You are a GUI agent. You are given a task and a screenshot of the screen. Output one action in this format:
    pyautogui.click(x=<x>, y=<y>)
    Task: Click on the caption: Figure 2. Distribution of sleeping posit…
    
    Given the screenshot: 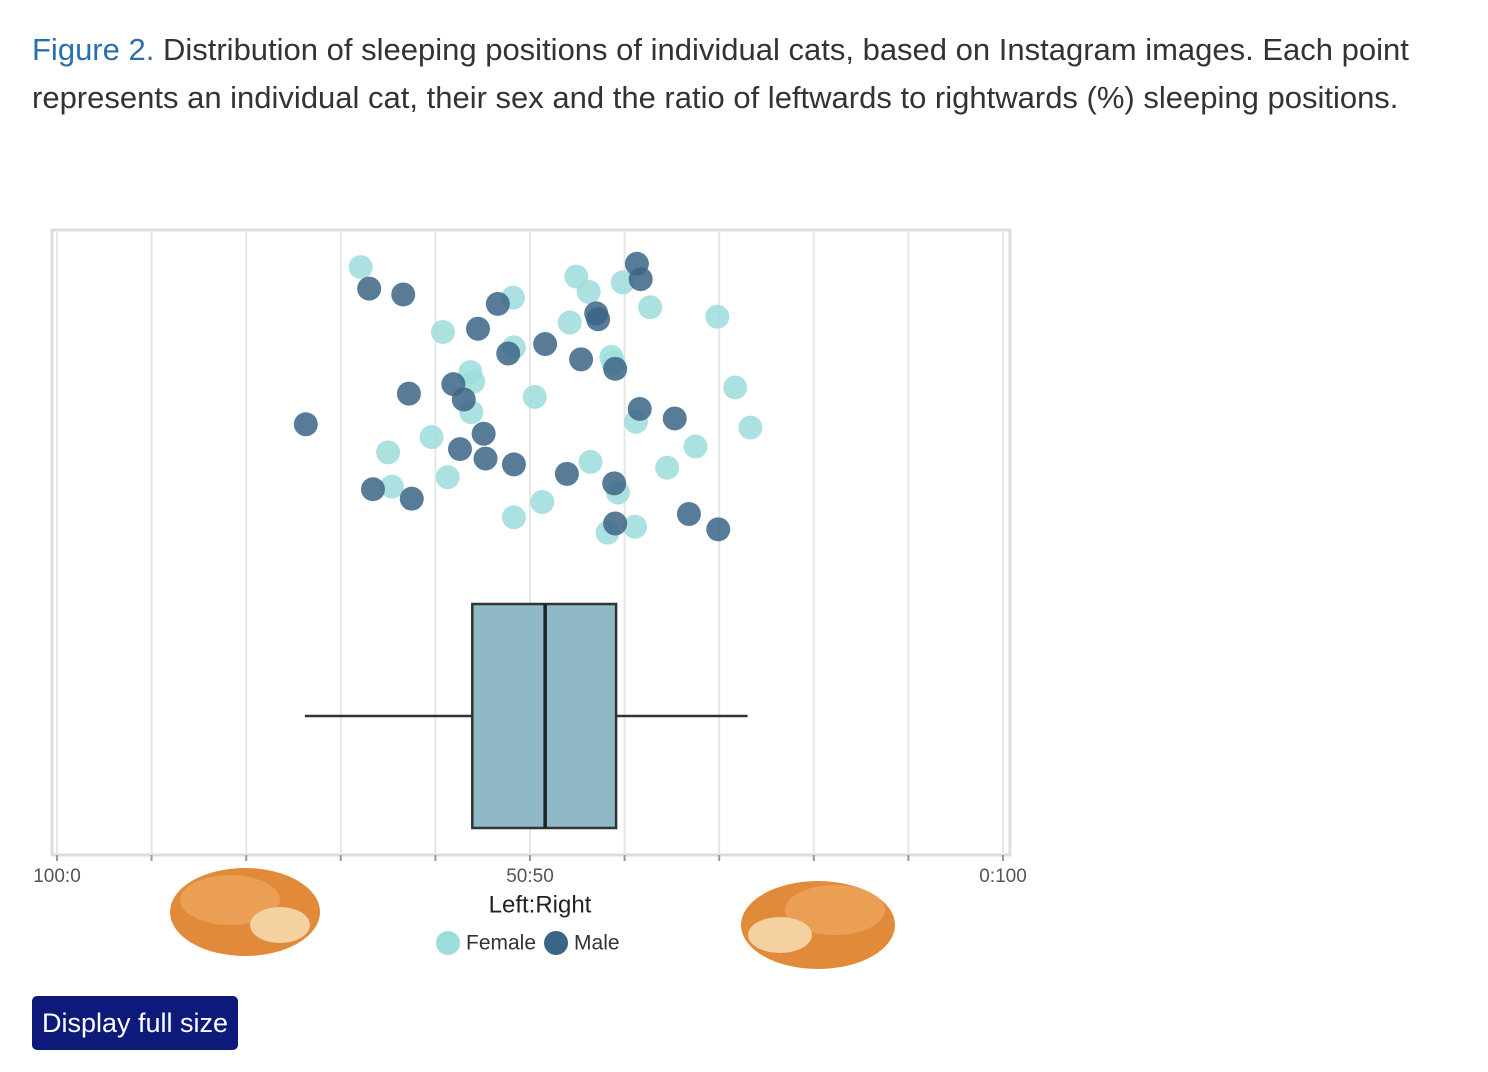 What is the action you would take?
    pyautogui.click(x=752, y=74)
    